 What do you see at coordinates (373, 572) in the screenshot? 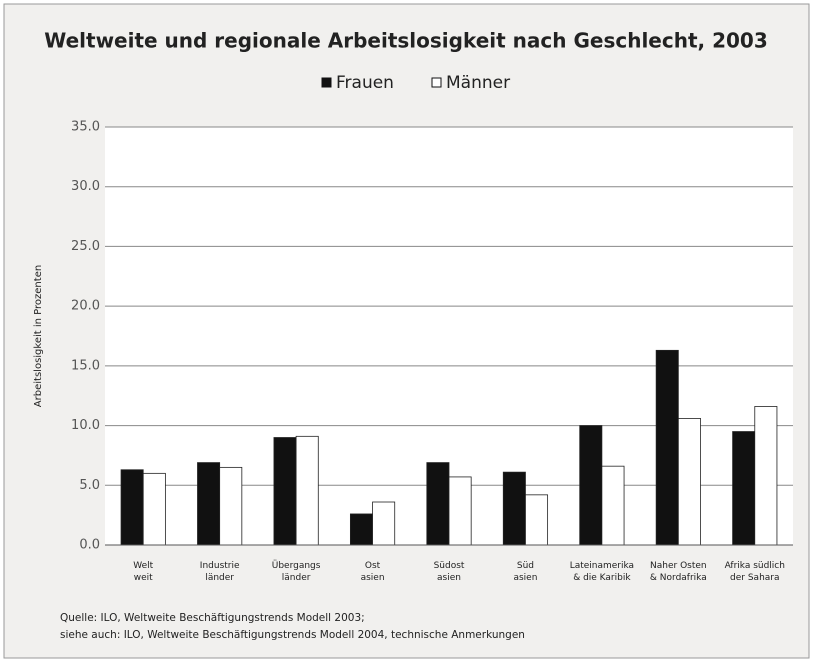
I see `x-tick-label: Ost asien` at bounding box center [373, 572].